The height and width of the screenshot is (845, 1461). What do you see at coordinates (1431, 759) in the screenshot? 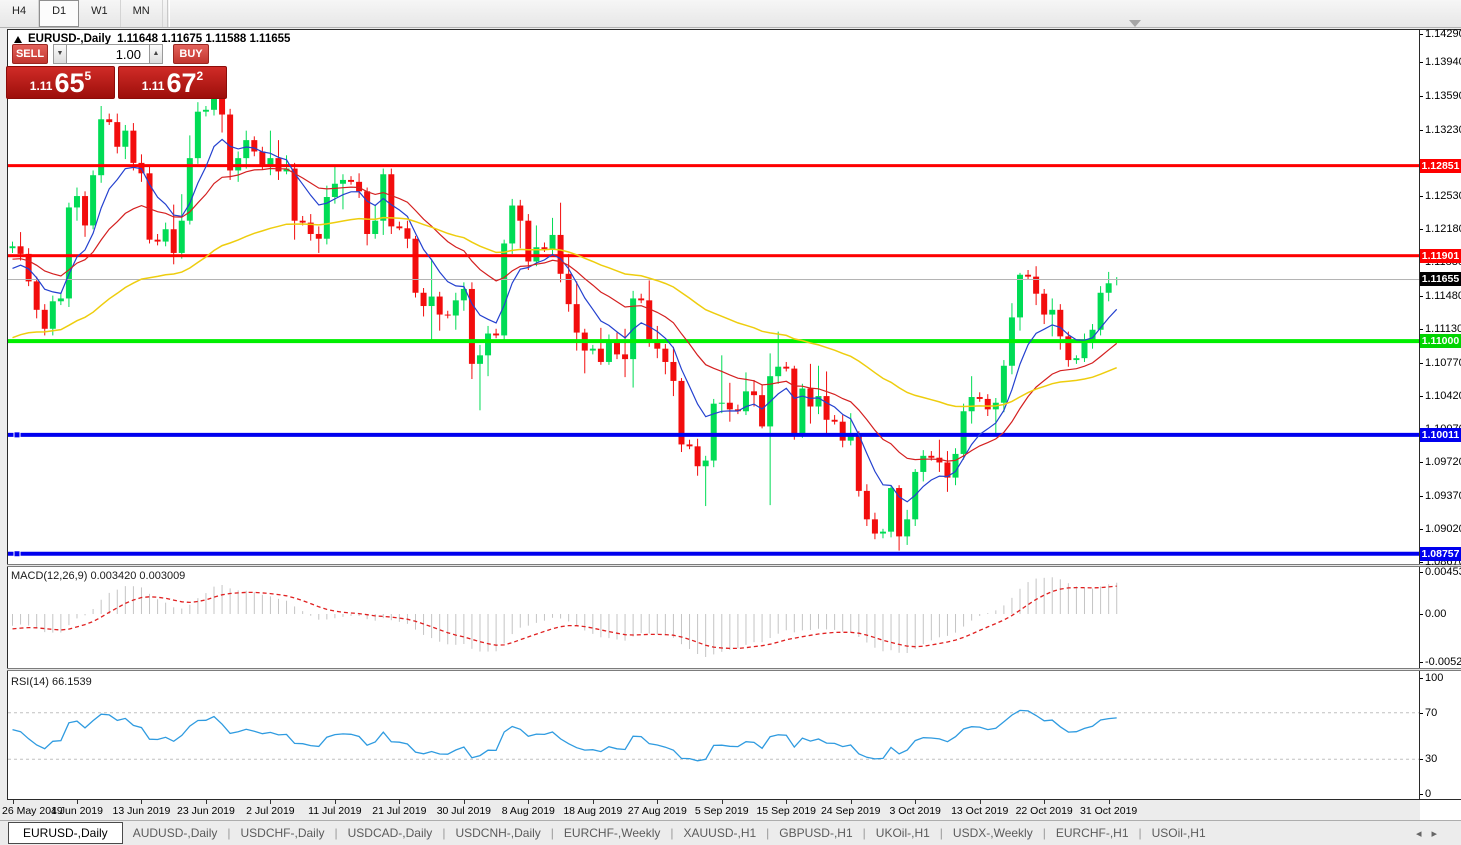
I see `rsi-scale-label: 30` at bounding box center [1431, 759].